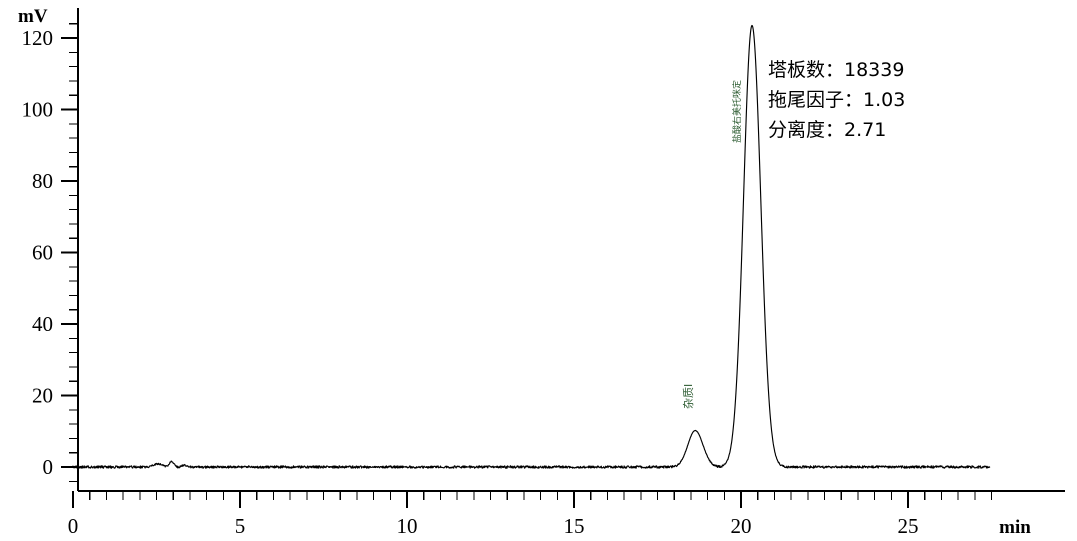 The width and height of the screenshot is (1077, 541). Describe the element at coordinates (240, 526) in the screenshot. I see `x-tick-label: 5` at that location.